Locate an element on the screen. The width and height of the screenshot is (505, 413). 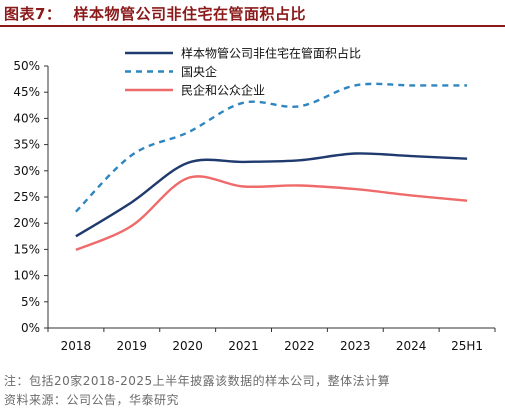
legend-label-soe: 国央企 is located at coordinates (199, 71).